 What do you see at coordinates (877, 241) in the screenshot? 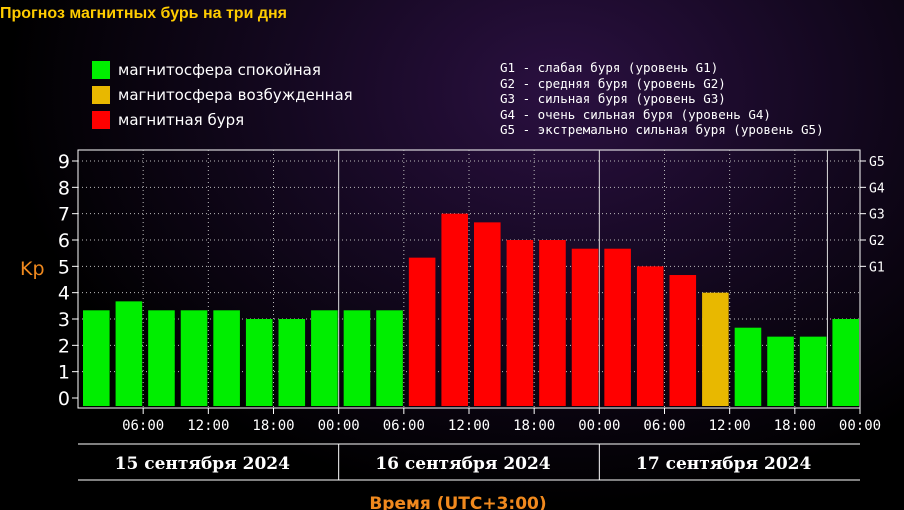
I see `g-tick-label: G2` at bounding box center [877, 241].